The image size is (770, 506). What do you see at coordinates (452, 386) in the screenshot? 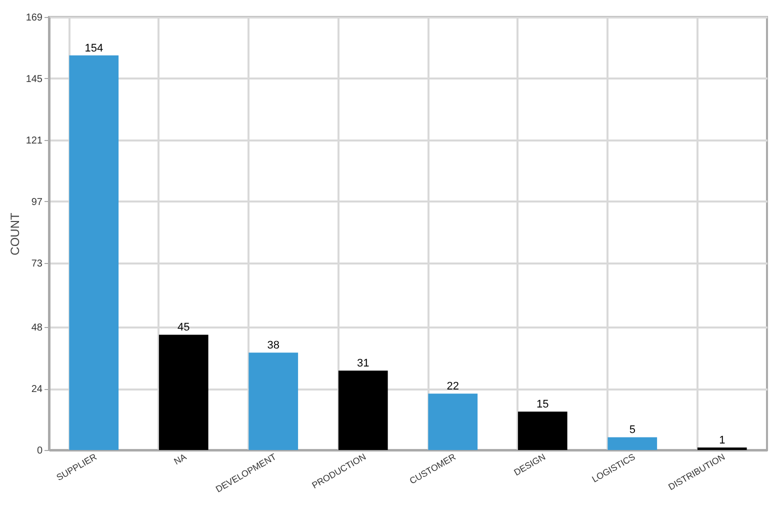
I see `data-label: 22` at bounding box center [452, 386].